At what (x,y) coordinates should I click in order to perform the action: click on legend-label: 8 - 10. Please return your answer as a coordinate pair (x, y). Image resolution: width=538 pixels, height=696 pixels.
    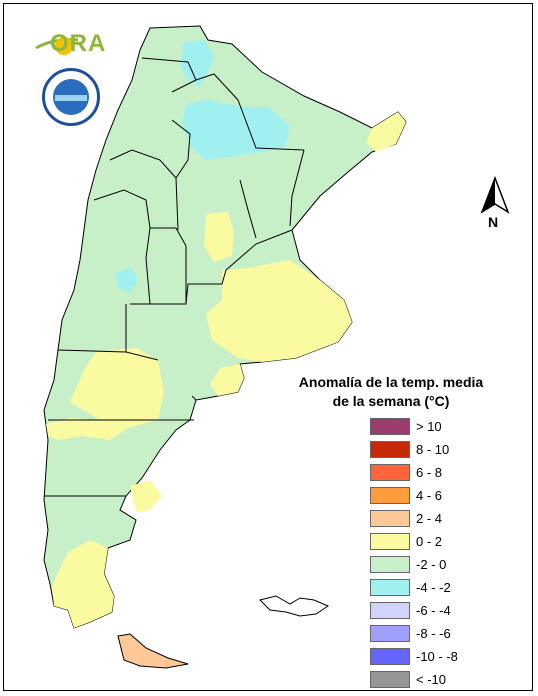
    Looking at the image, I should click on (433, 449).